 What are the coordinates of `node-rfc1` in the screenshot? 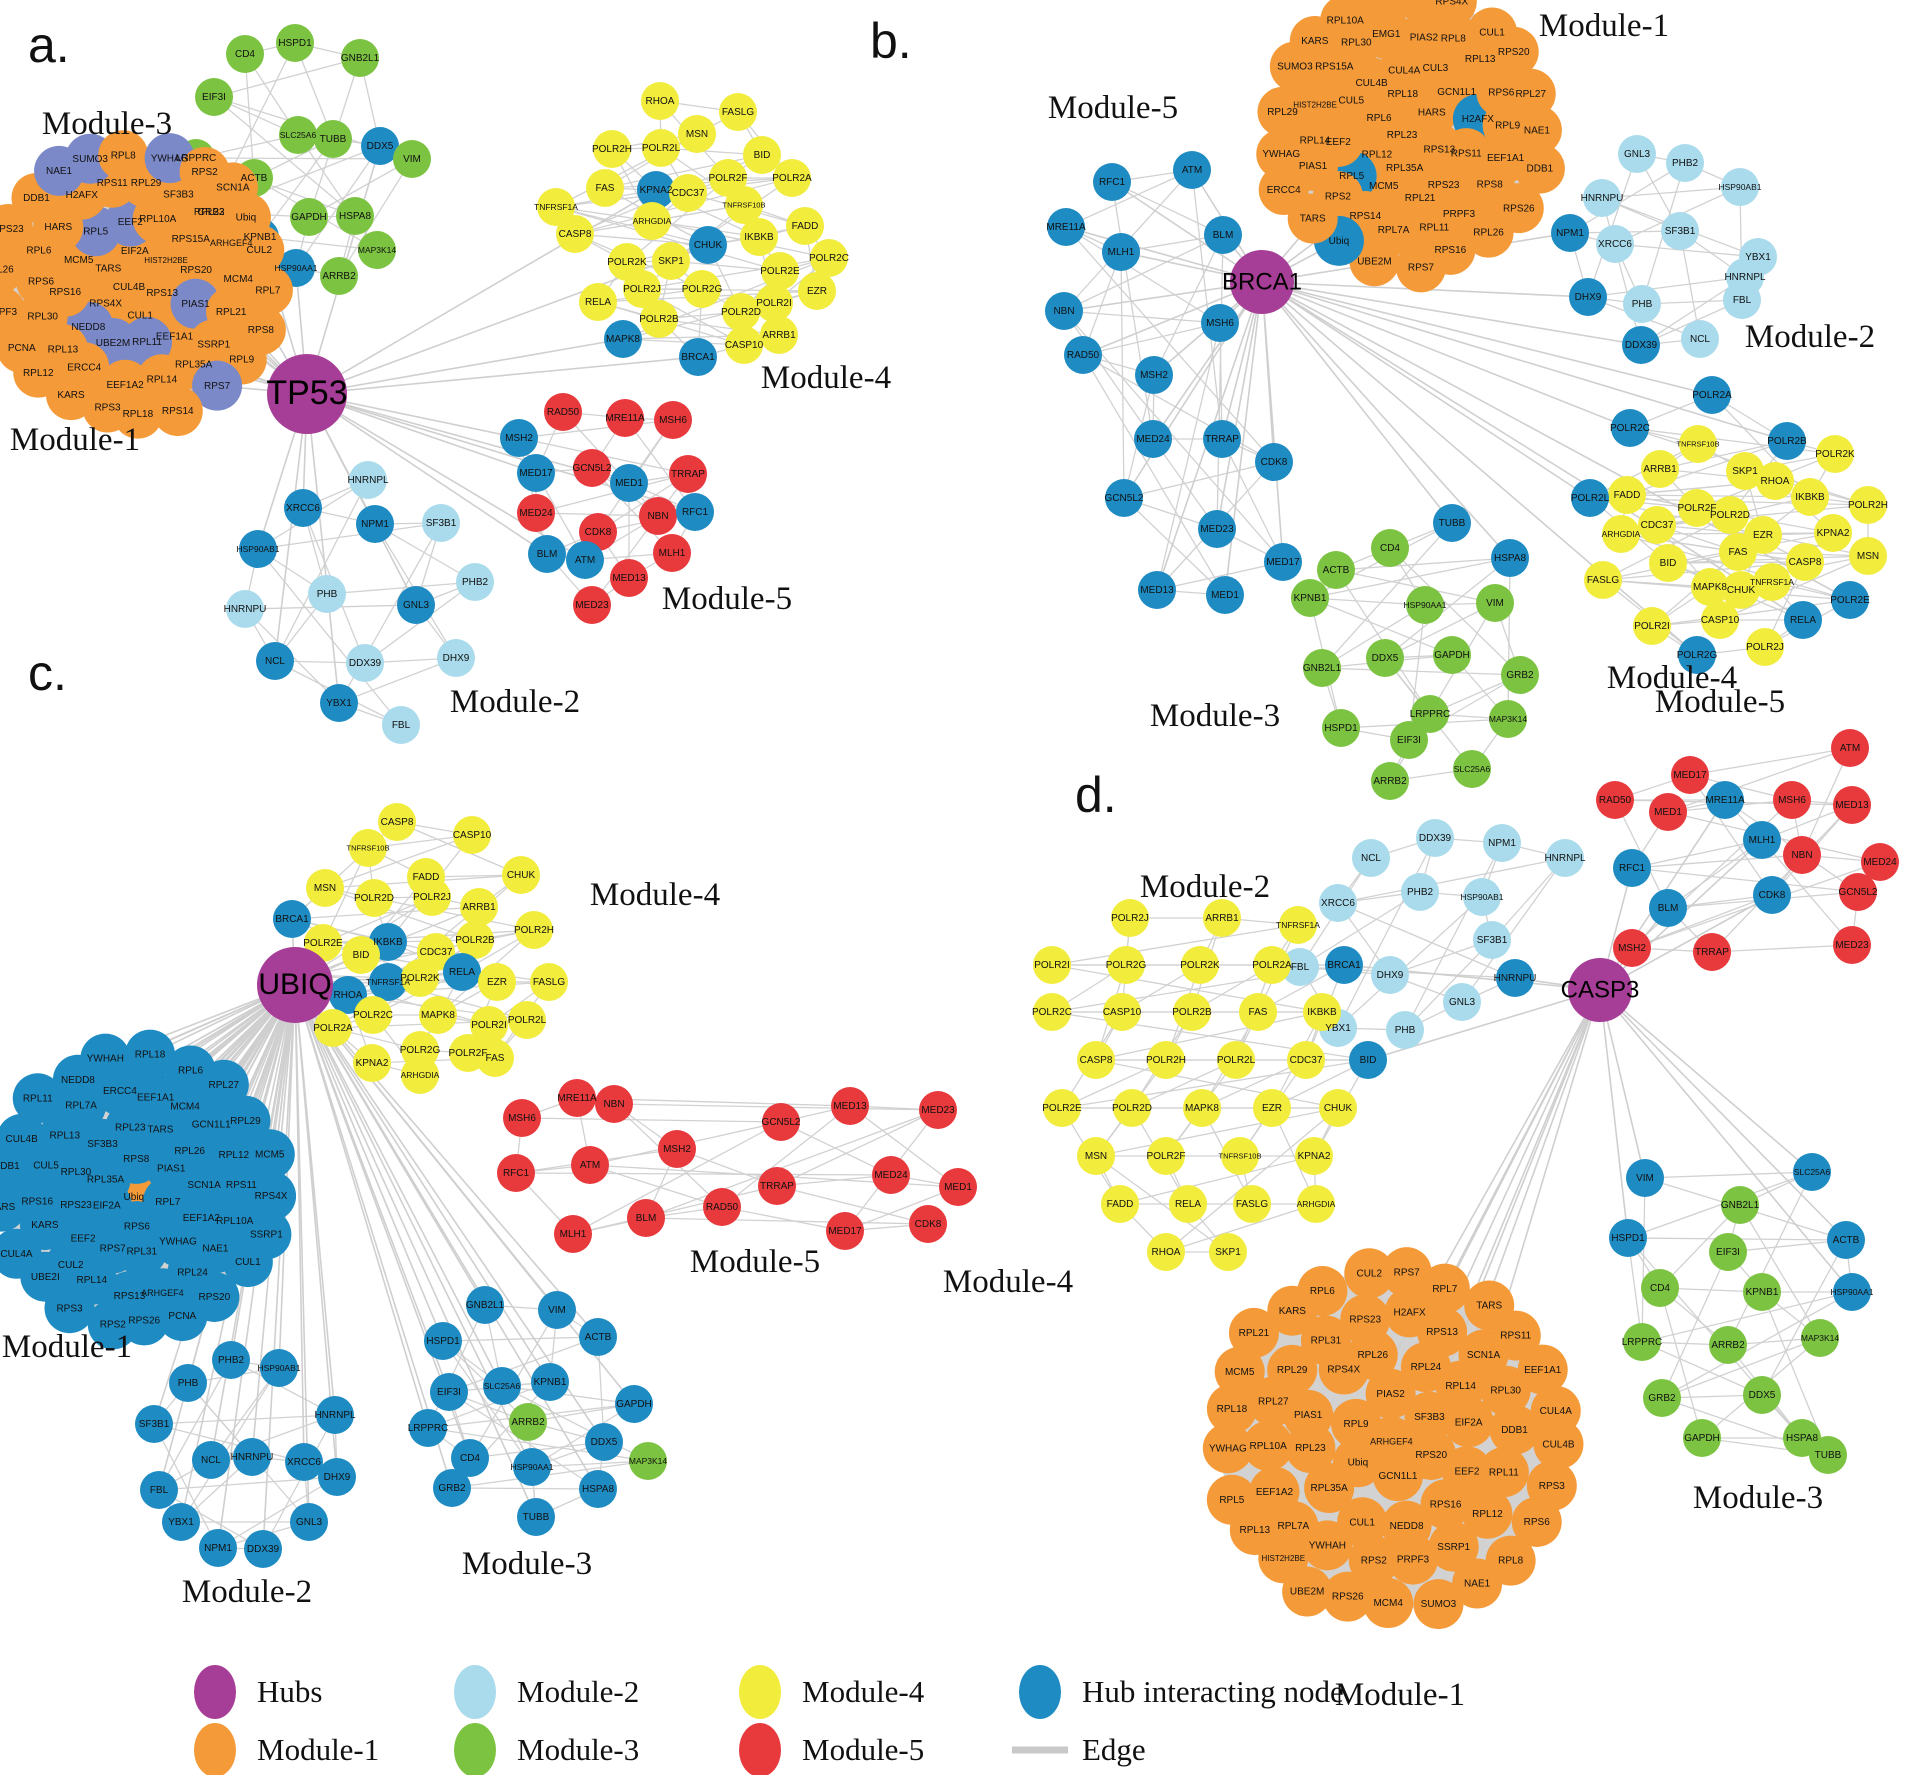 It's located at (695, 512).